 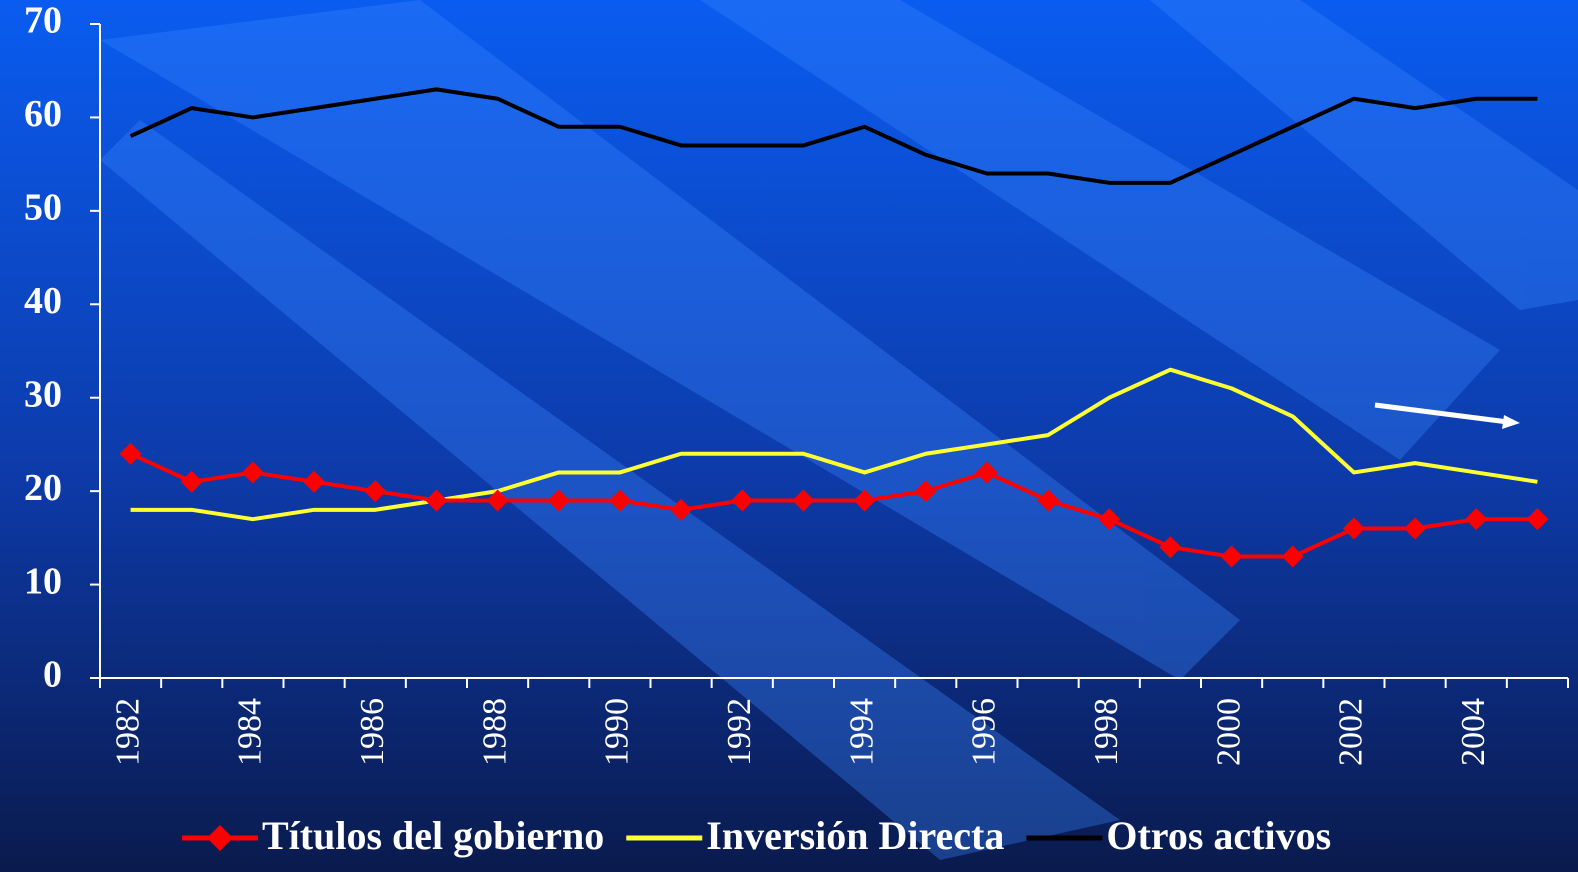 What do you see at coordinates (861, 732) in the screenshot?
I see `x-tick-label: 1994` at bounding box center [861, 732].